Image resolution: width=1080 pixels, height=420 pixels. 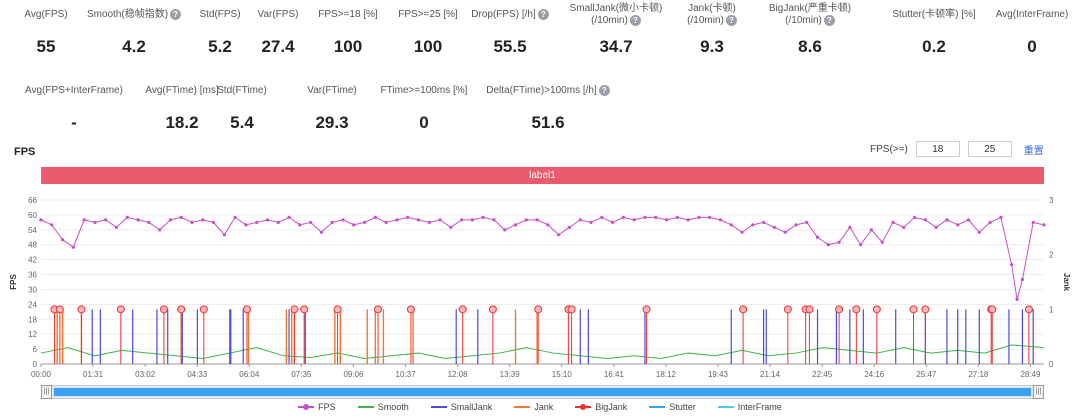 I want to click on stat-stats_row1-7: SmallJank(微小卡顿) (/10min)? 34.7, so click(x=616, y=29).